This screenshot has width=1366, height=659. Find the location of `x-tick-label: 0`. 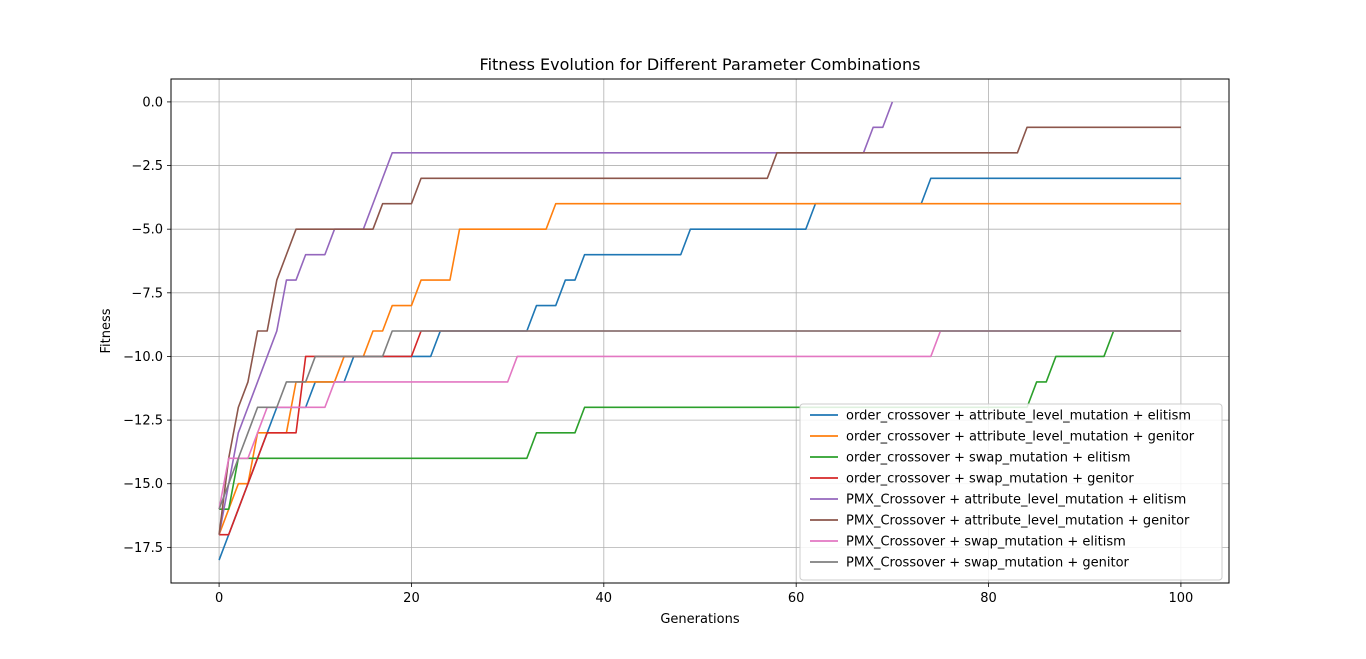

x-tick-label: 0 is located at coordinates (219, 598).